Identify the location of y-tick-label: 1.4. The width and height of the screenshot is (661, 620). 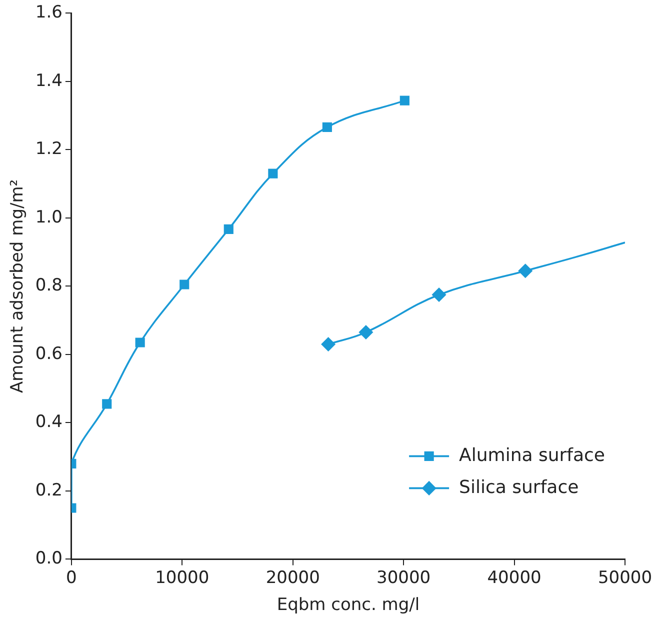
(48, 80).